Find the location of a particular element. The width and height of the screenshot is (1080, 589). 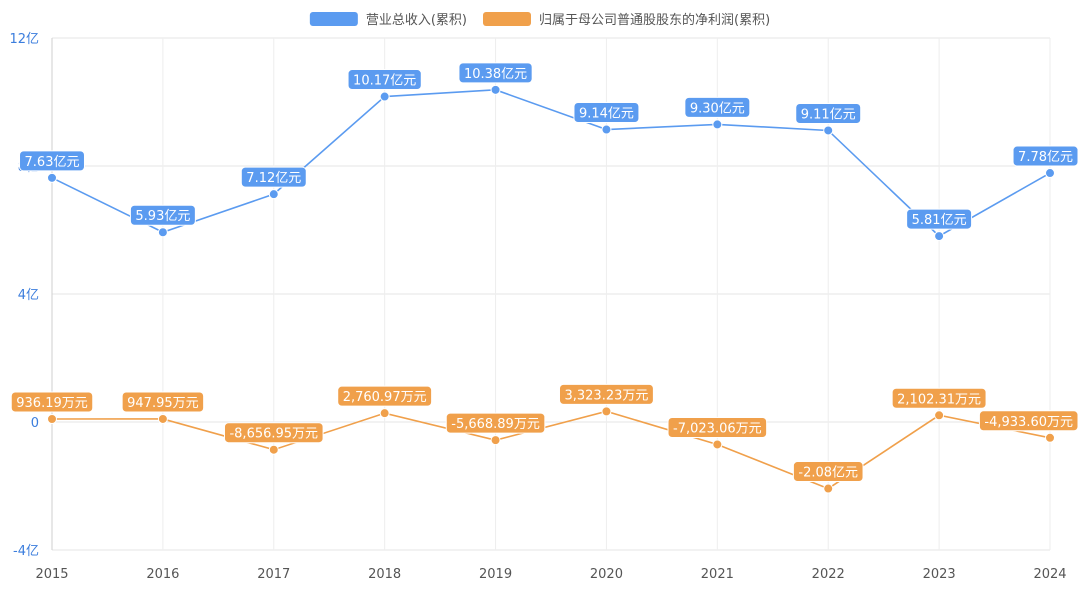

data-label: -4,933.60万元 is located at coordinates (1028, 421).